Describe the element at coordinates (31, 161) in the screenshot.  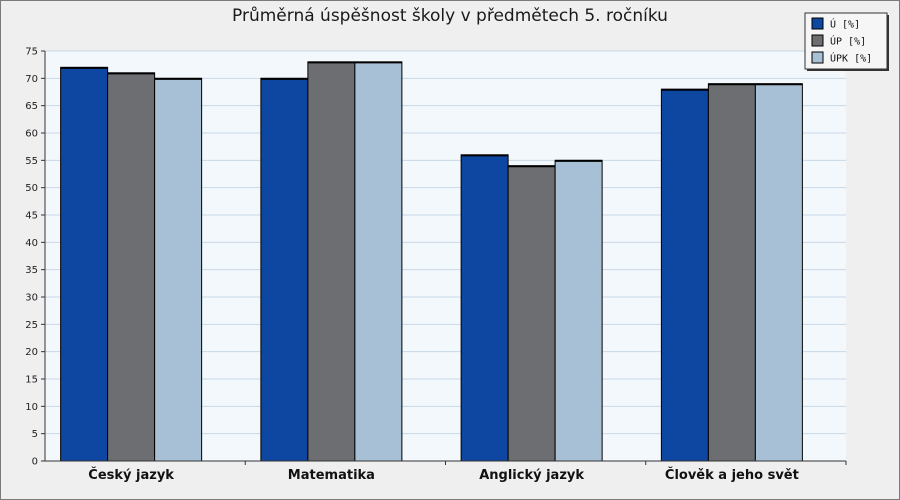
I see `y-tick-label: 55` at that location.